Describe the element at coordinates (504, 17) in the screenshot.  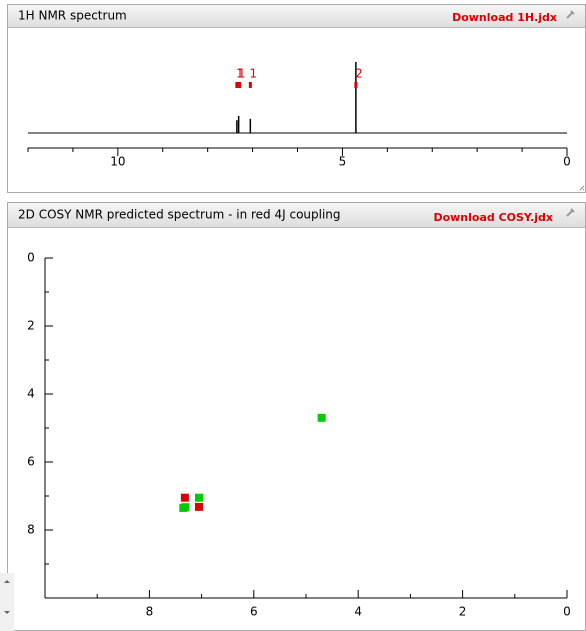
I see `download-link: Download 1H.jdx` at that location.